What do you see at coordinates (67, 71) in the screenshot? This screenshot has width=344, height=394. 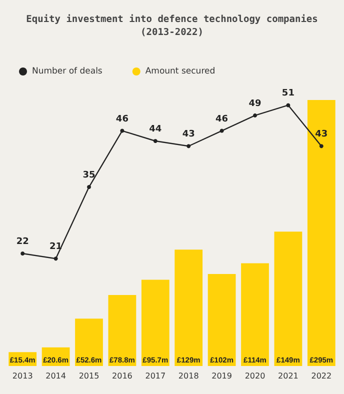 I see `legend-label: Number of deals` at bounding box center [67, 71].